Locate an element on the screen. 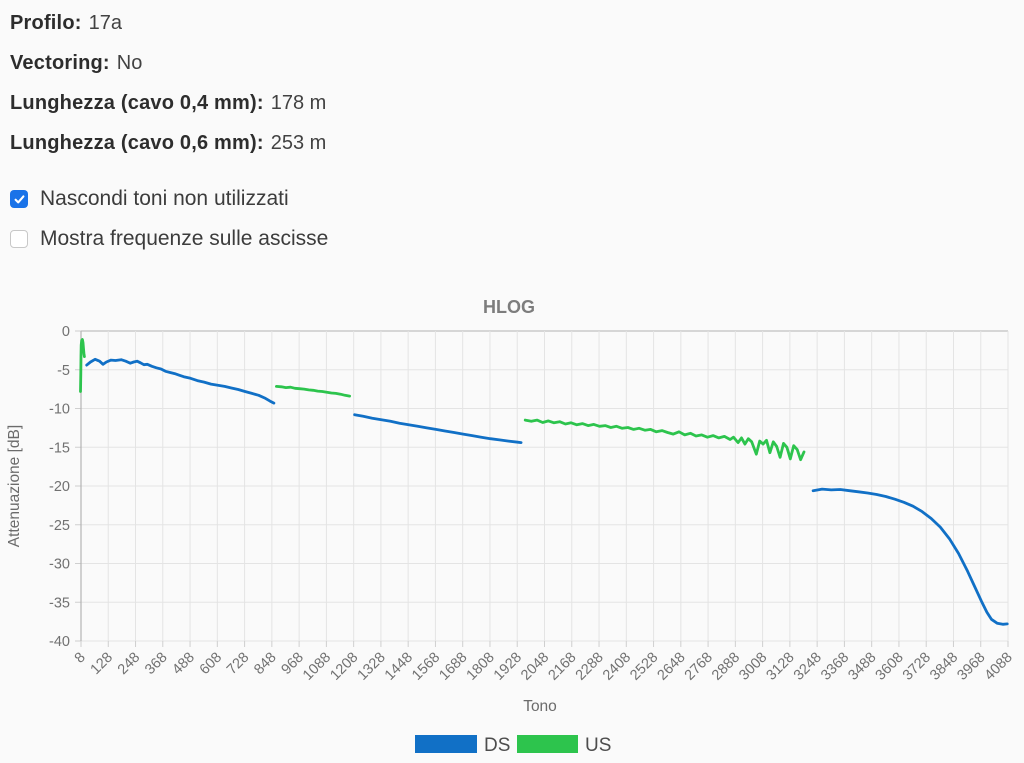 The width and height of the screenshot is (1024, 763). x-tick-label: 3008 is located at coordinates (753, 667).